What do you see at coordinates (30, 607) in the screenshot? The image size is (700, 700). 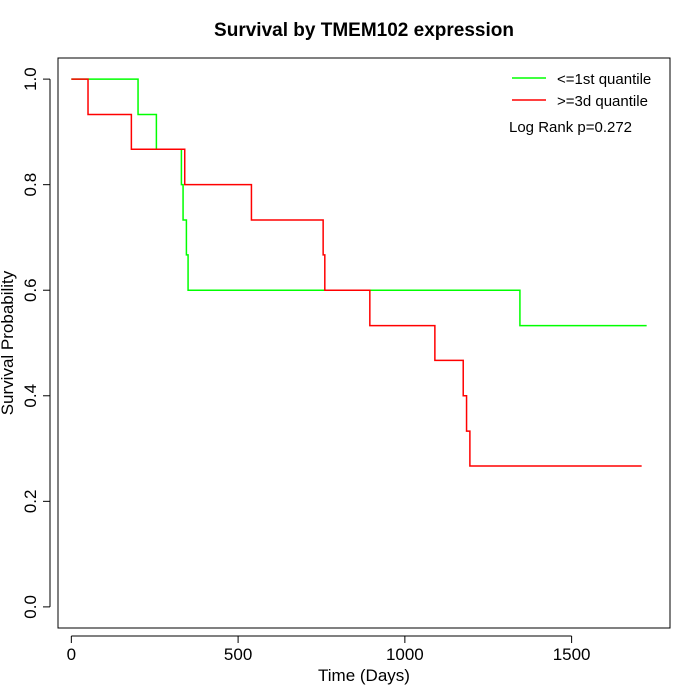 I see `y-tick-label: 0.0` at bounding box center [30, 607].